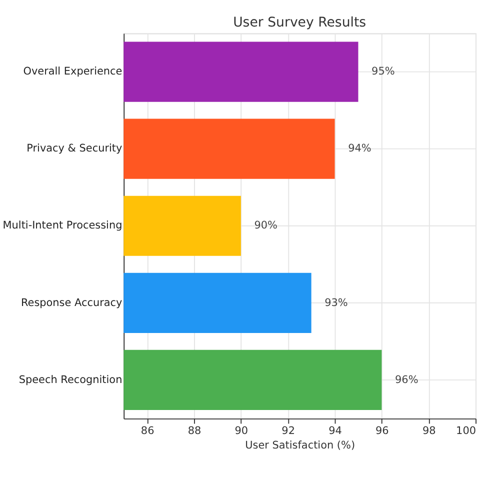 Image resolution: width=486 pixels, height=477 pixels. I want to click on x-axis-title: User Satisfaction (%), so click(300, 445).